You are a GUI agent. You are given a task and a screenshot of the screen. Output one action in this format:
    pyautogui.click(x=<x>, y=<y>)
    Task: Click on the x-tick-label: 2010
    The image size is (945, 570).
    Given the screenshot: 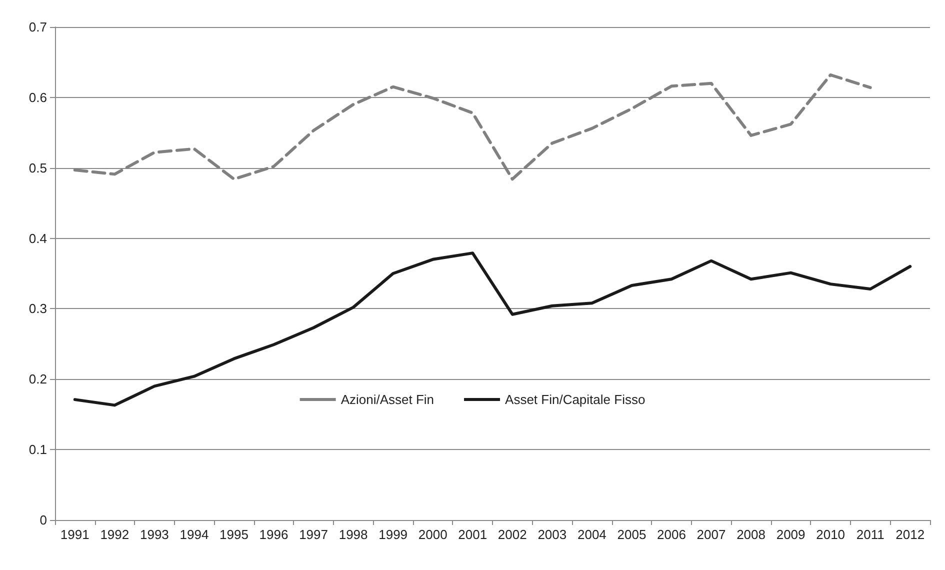 What is the action you would take?
    pyautogui.click(x=831, y=534)
    